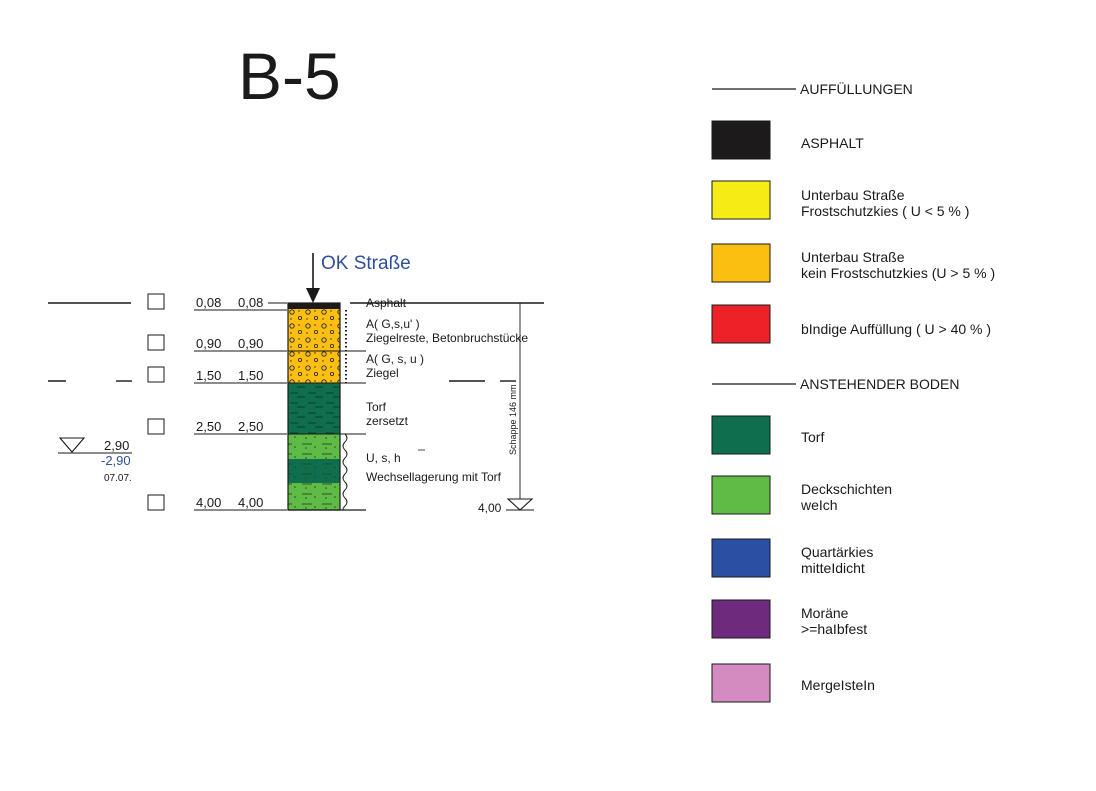  What do you see at coordinates (386, 303) in the screenshot?
I see `note-asphalt: Asphalt` at bounding box center [386, 303].